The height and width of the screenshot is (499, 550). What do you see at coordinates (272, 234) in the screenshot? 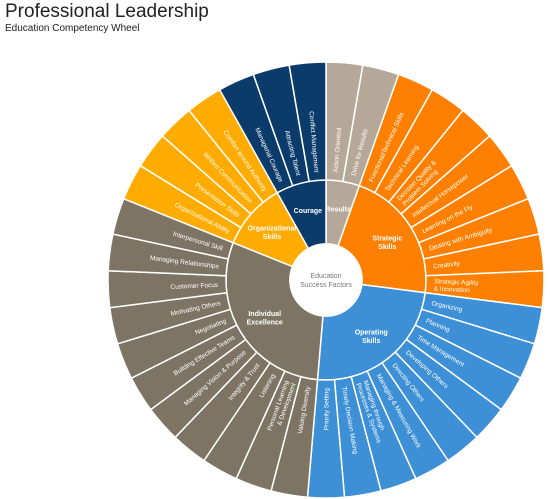
I see `category-label-organizational-skills: Organizational Skills` at bounding box center [272, 234].